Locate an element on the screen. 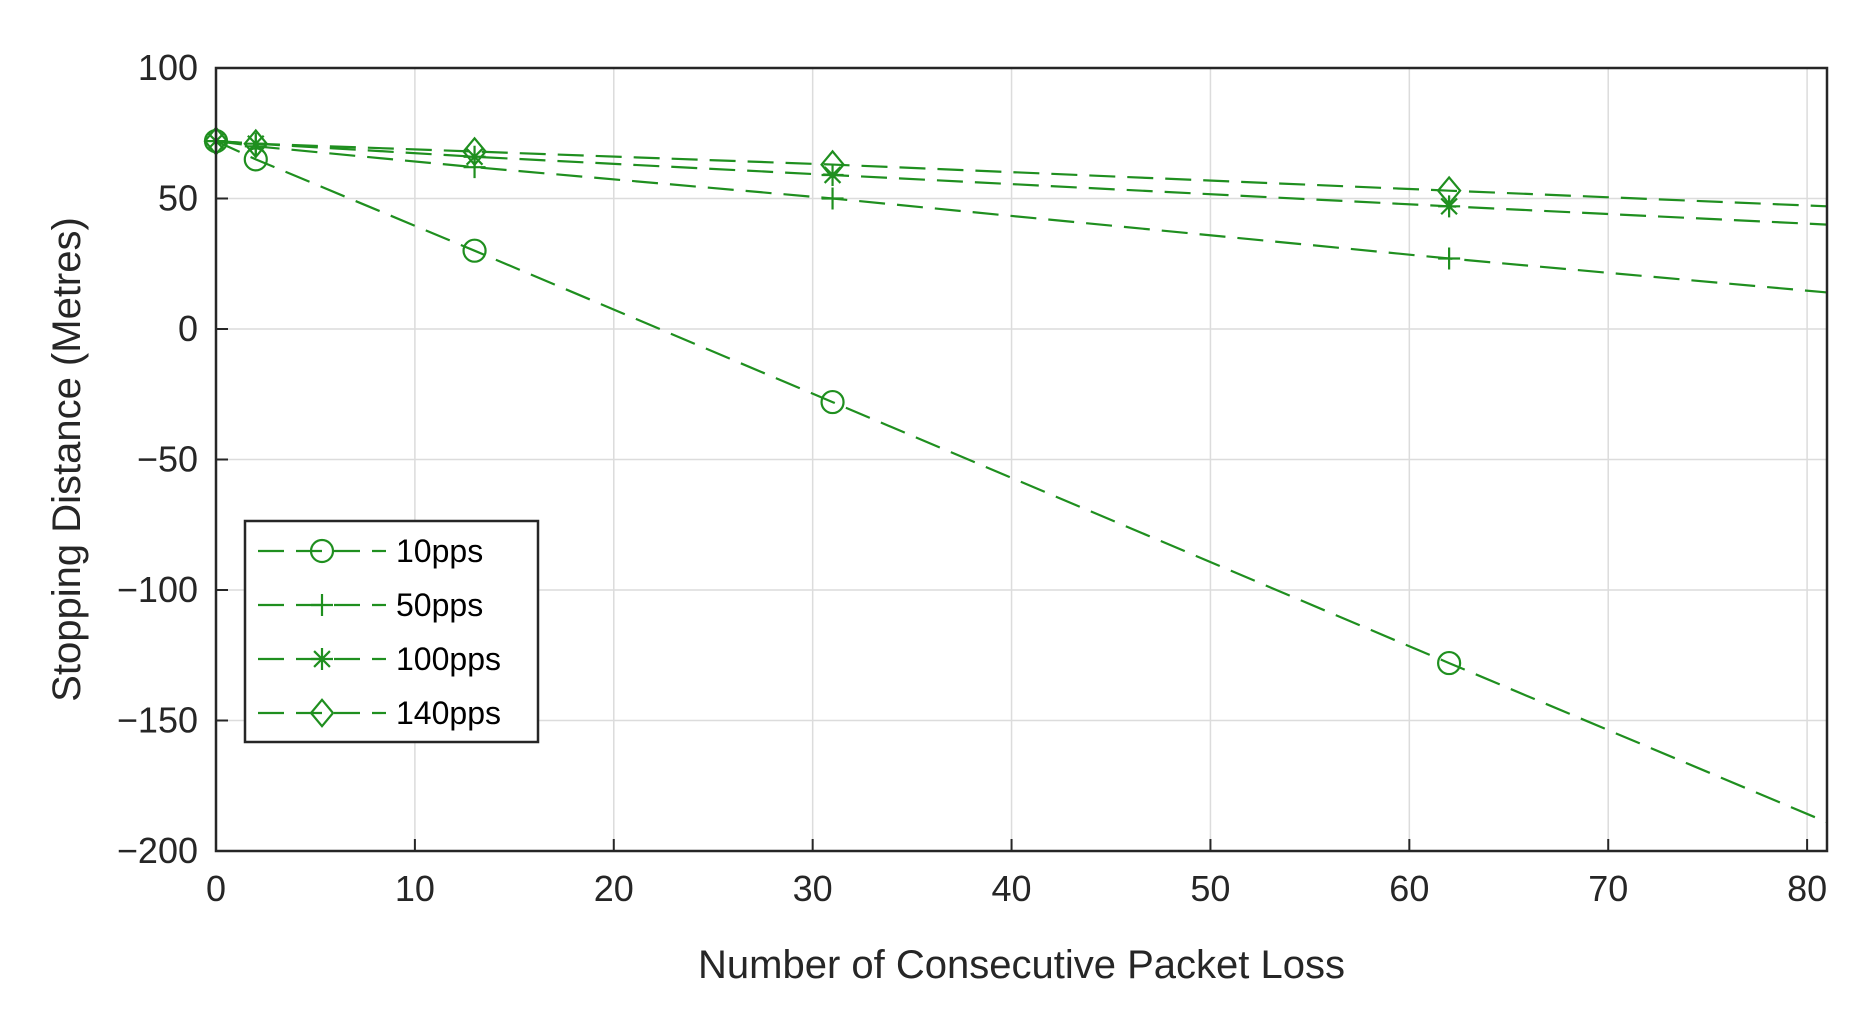 The image size is (1853, 1010). legend-label: 140pps is located at coordinates (448, 713).